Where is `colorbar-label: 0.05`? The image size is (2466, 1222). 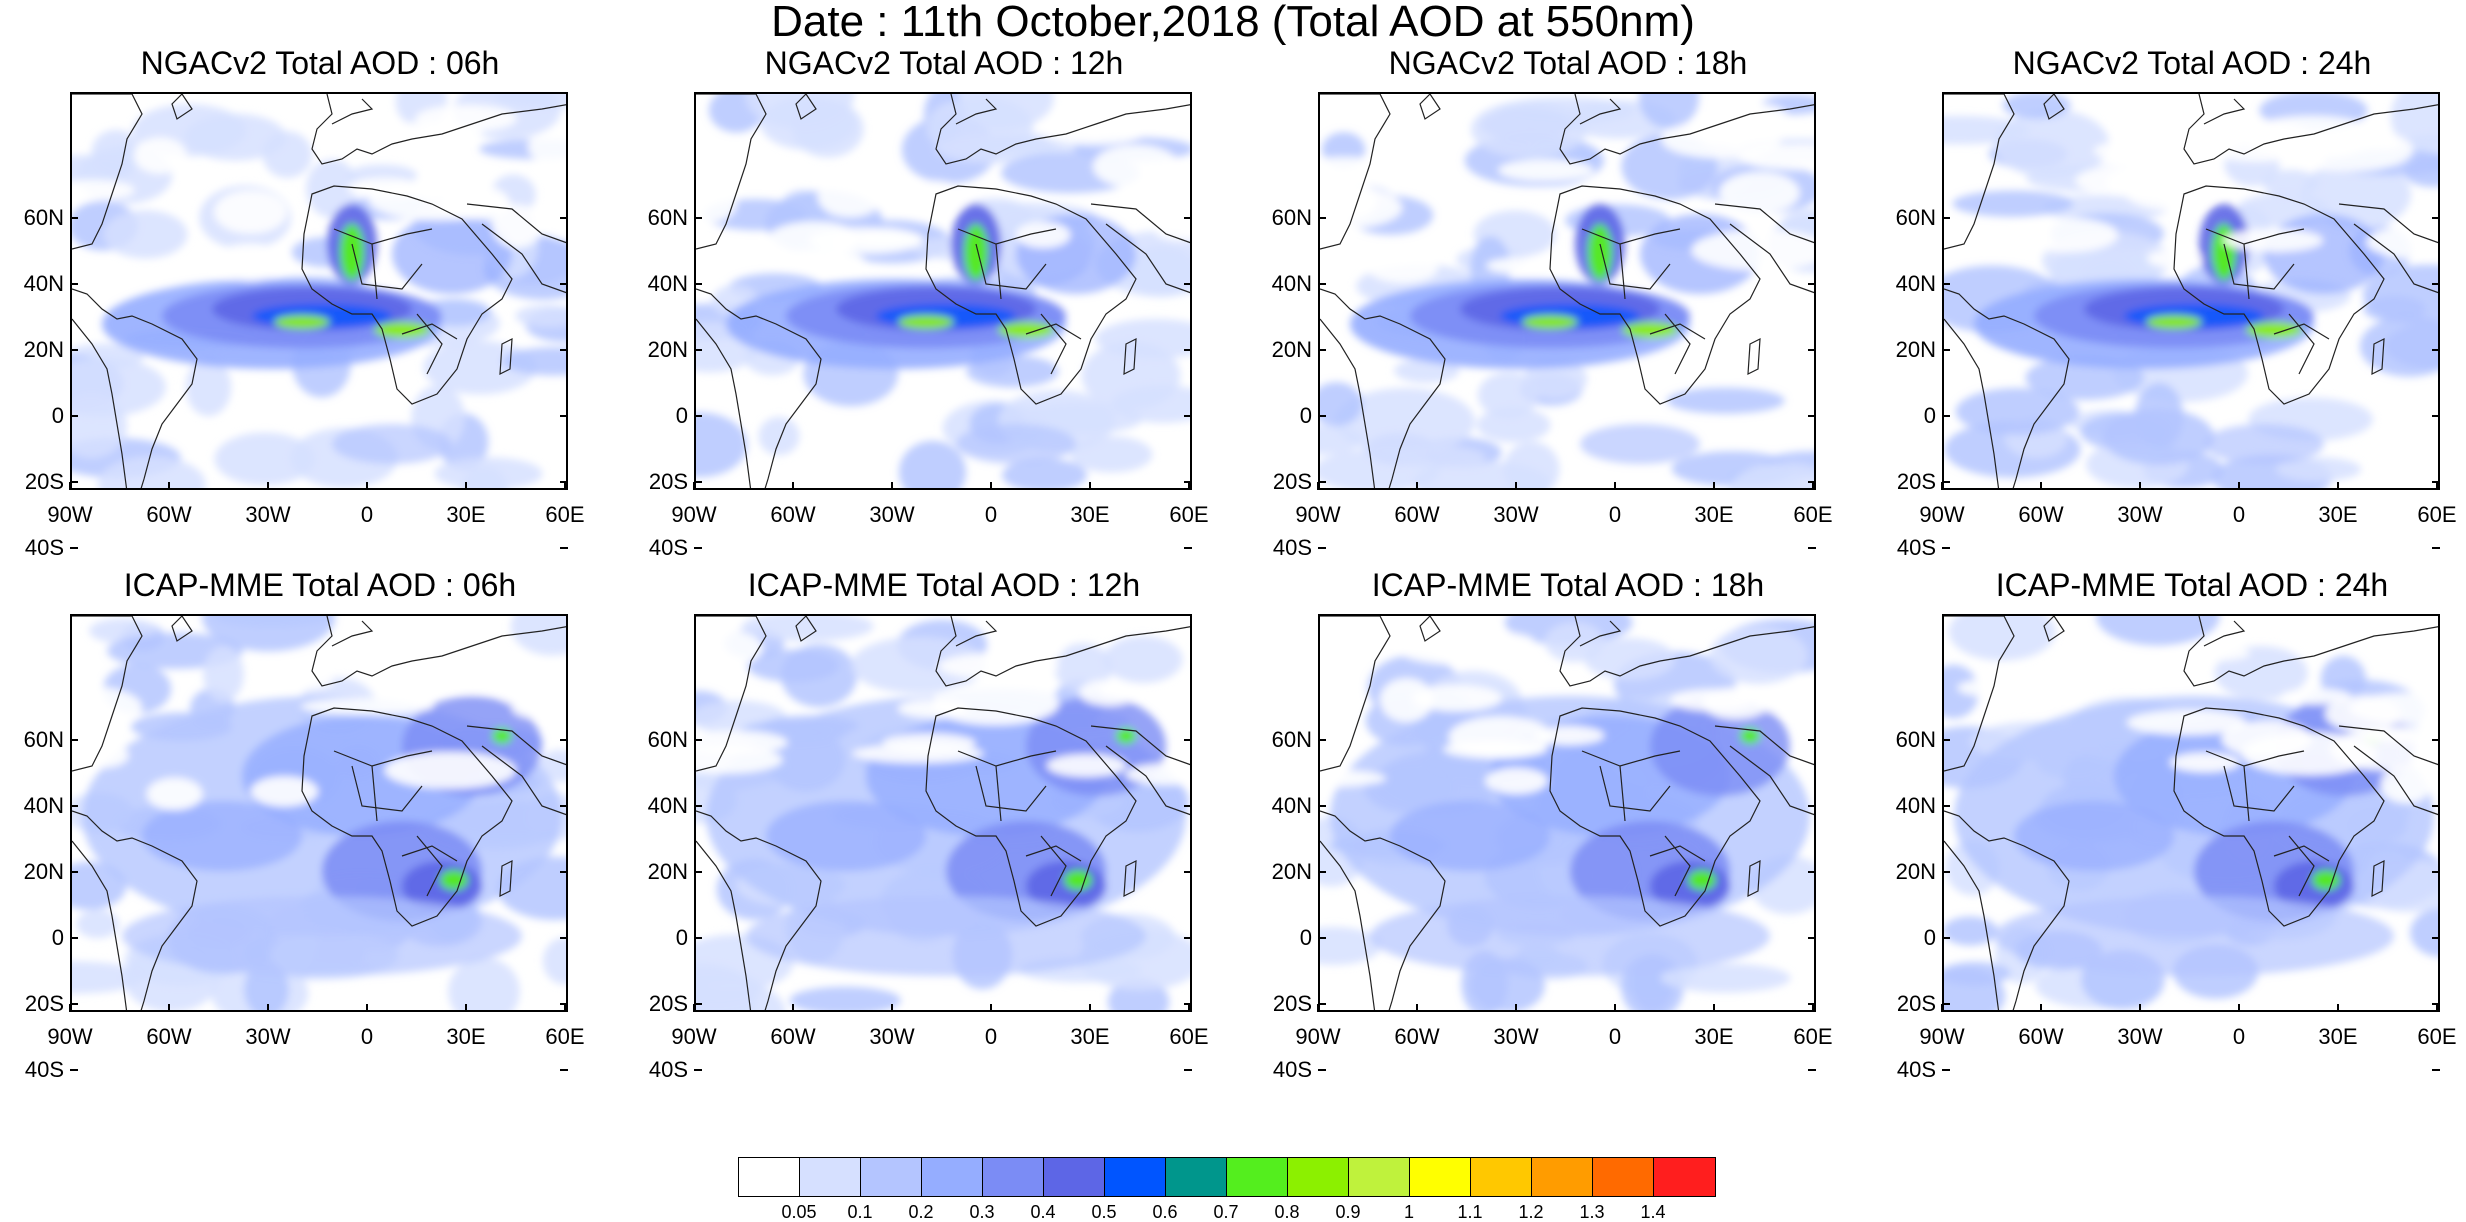
colorbar-label: 0.05 is located at coordinates (799, 1212).